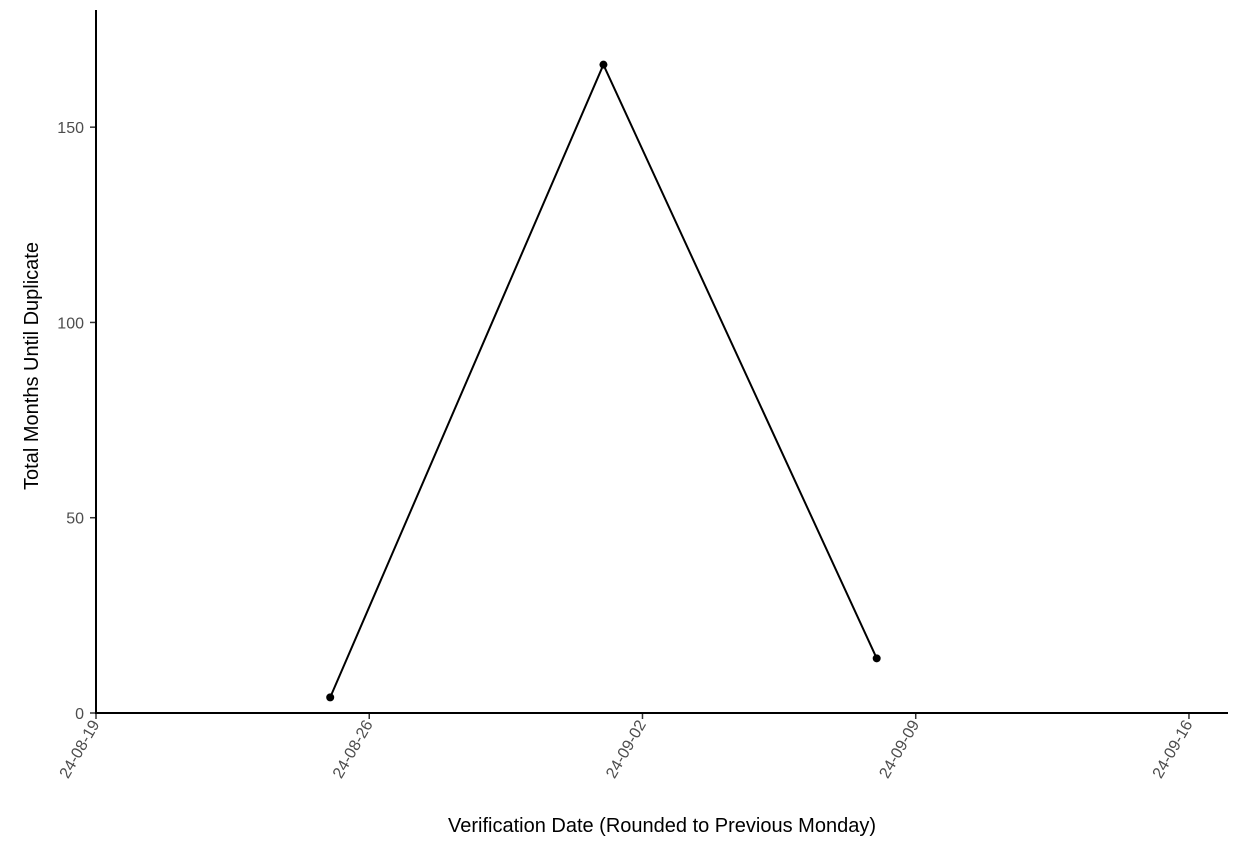 The height and width of the screenshot is (842, 1235). I want to click on y-tick-label: 50, so click(75, 519).